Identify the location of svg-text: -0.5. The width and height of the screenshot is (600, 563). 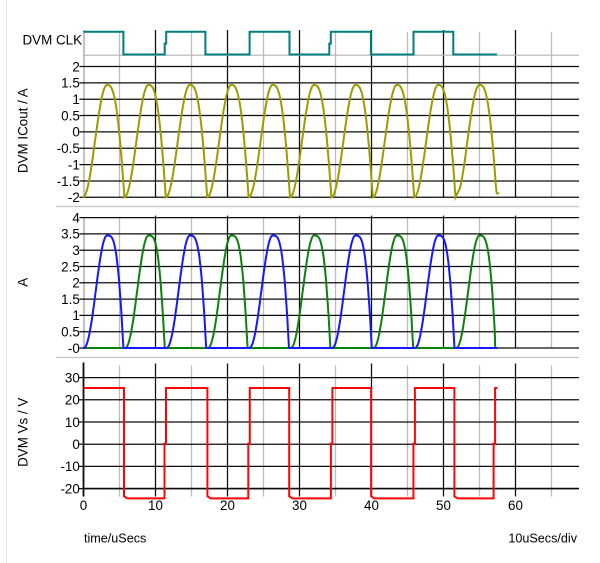
(68, 148).